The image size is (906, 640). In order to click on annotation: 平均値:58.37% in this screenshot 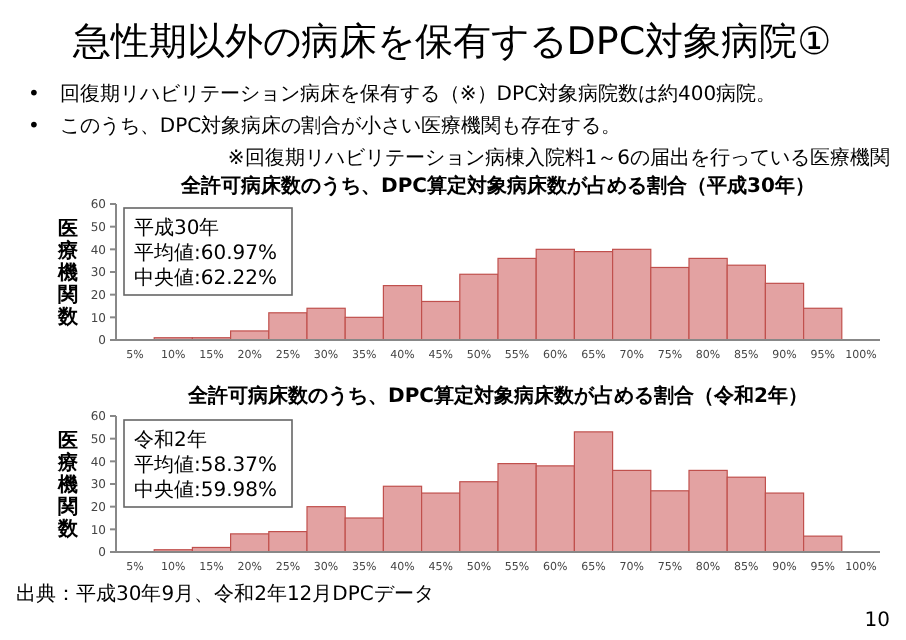, I will do `click(205, 465)`.